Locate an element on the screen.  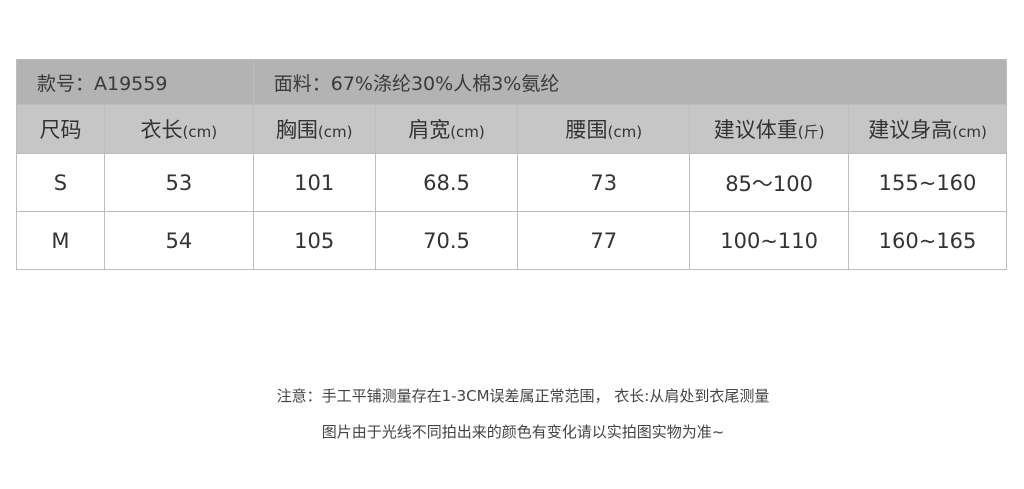
style-number: 款号：A19559 is located at coordinates (135, 82).